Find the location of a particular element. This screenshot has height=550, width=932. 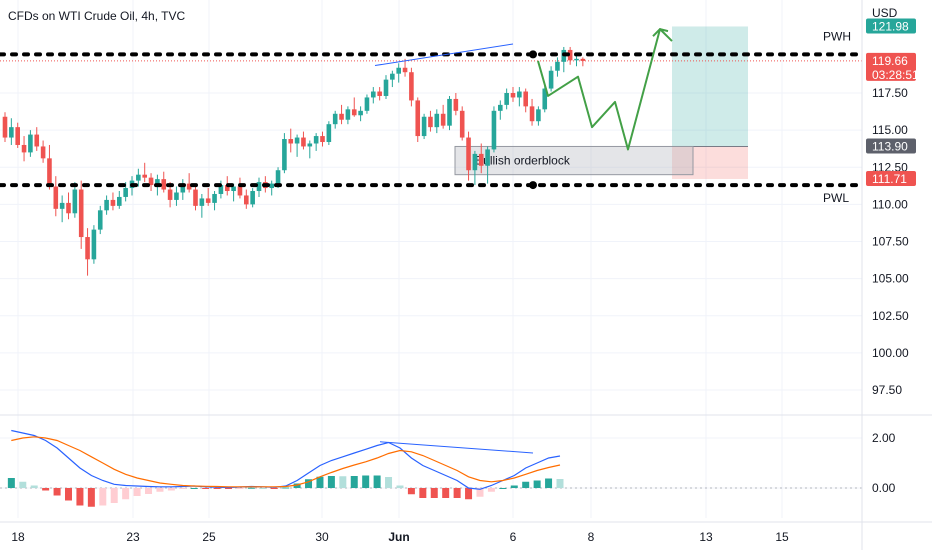

price-tick-label: 105.00 is located at coordinates (890, 279).